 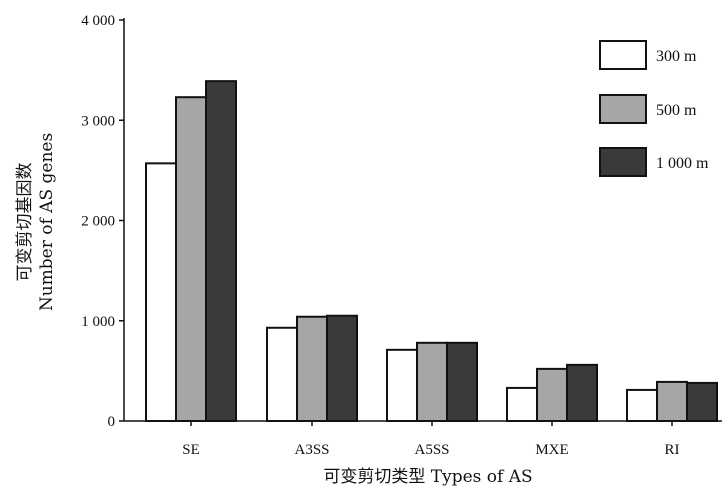 I want to click on y-tick-label: 1 000, so click(x=98, y=322).